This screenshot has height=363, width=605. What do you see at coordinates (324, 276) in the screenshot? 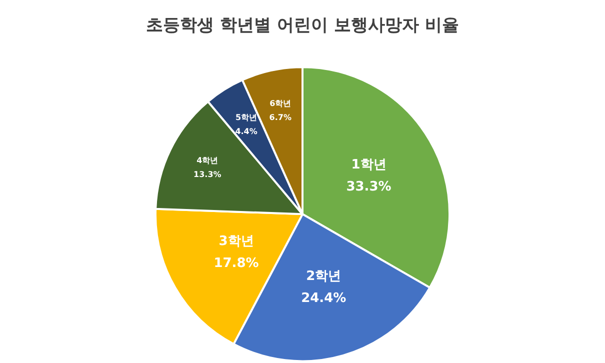
I see `slice-label: 2학년` at bounding box center [324, 276].